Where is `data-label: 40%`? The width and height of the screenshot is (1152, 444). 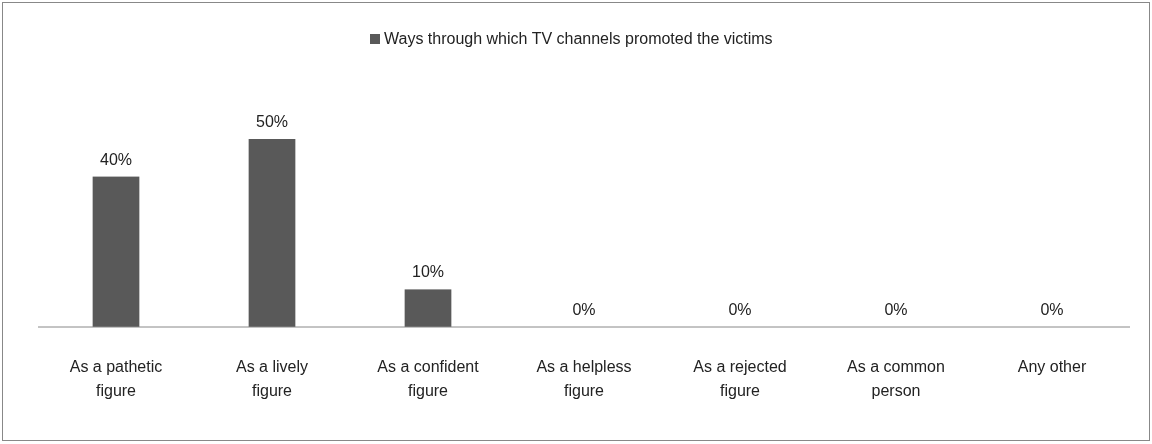
data-label: 40% is located at coordinates (116, 159).